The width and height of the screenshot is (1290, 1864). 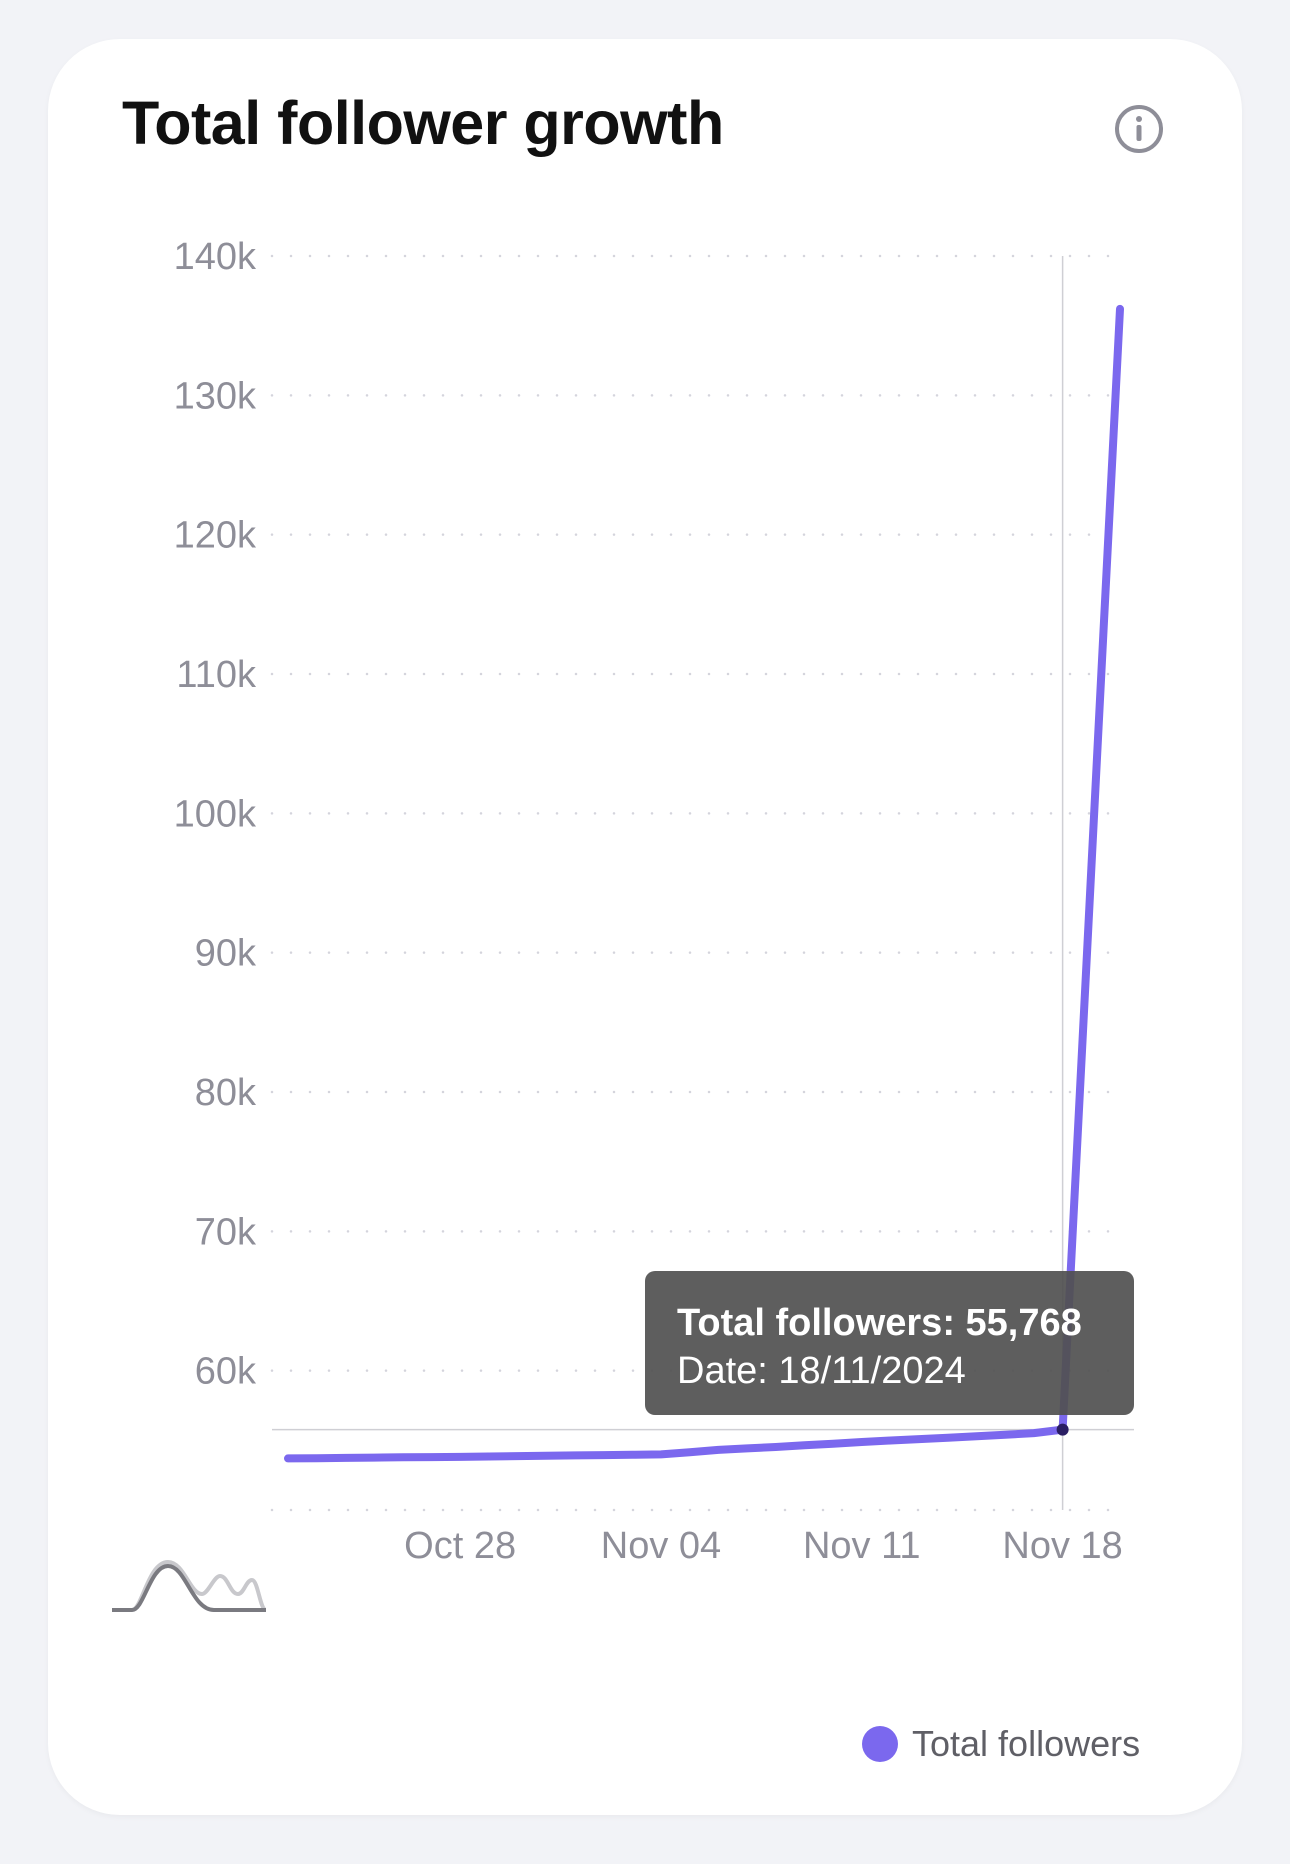 What do you see at coordinates (226, 1232) in the screenshot?
I see `y-tick-label: 70k` at bounding box center [226, 1232].